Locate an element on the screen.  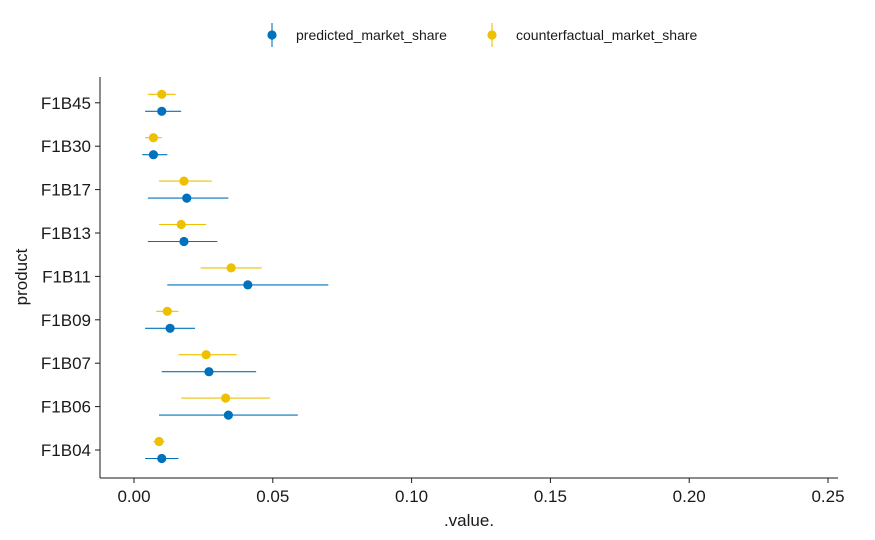
y-tick-label: F1B07 is located at coordinates (66, 363).